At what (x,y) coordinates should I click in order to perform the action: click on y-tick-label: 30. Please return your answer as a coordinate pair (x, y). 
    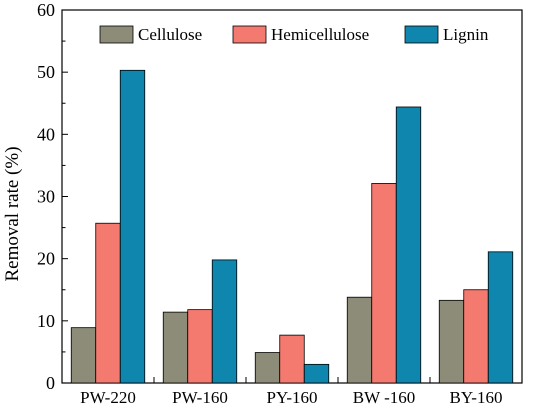
    Looking at the image, I should click on (46, 197).